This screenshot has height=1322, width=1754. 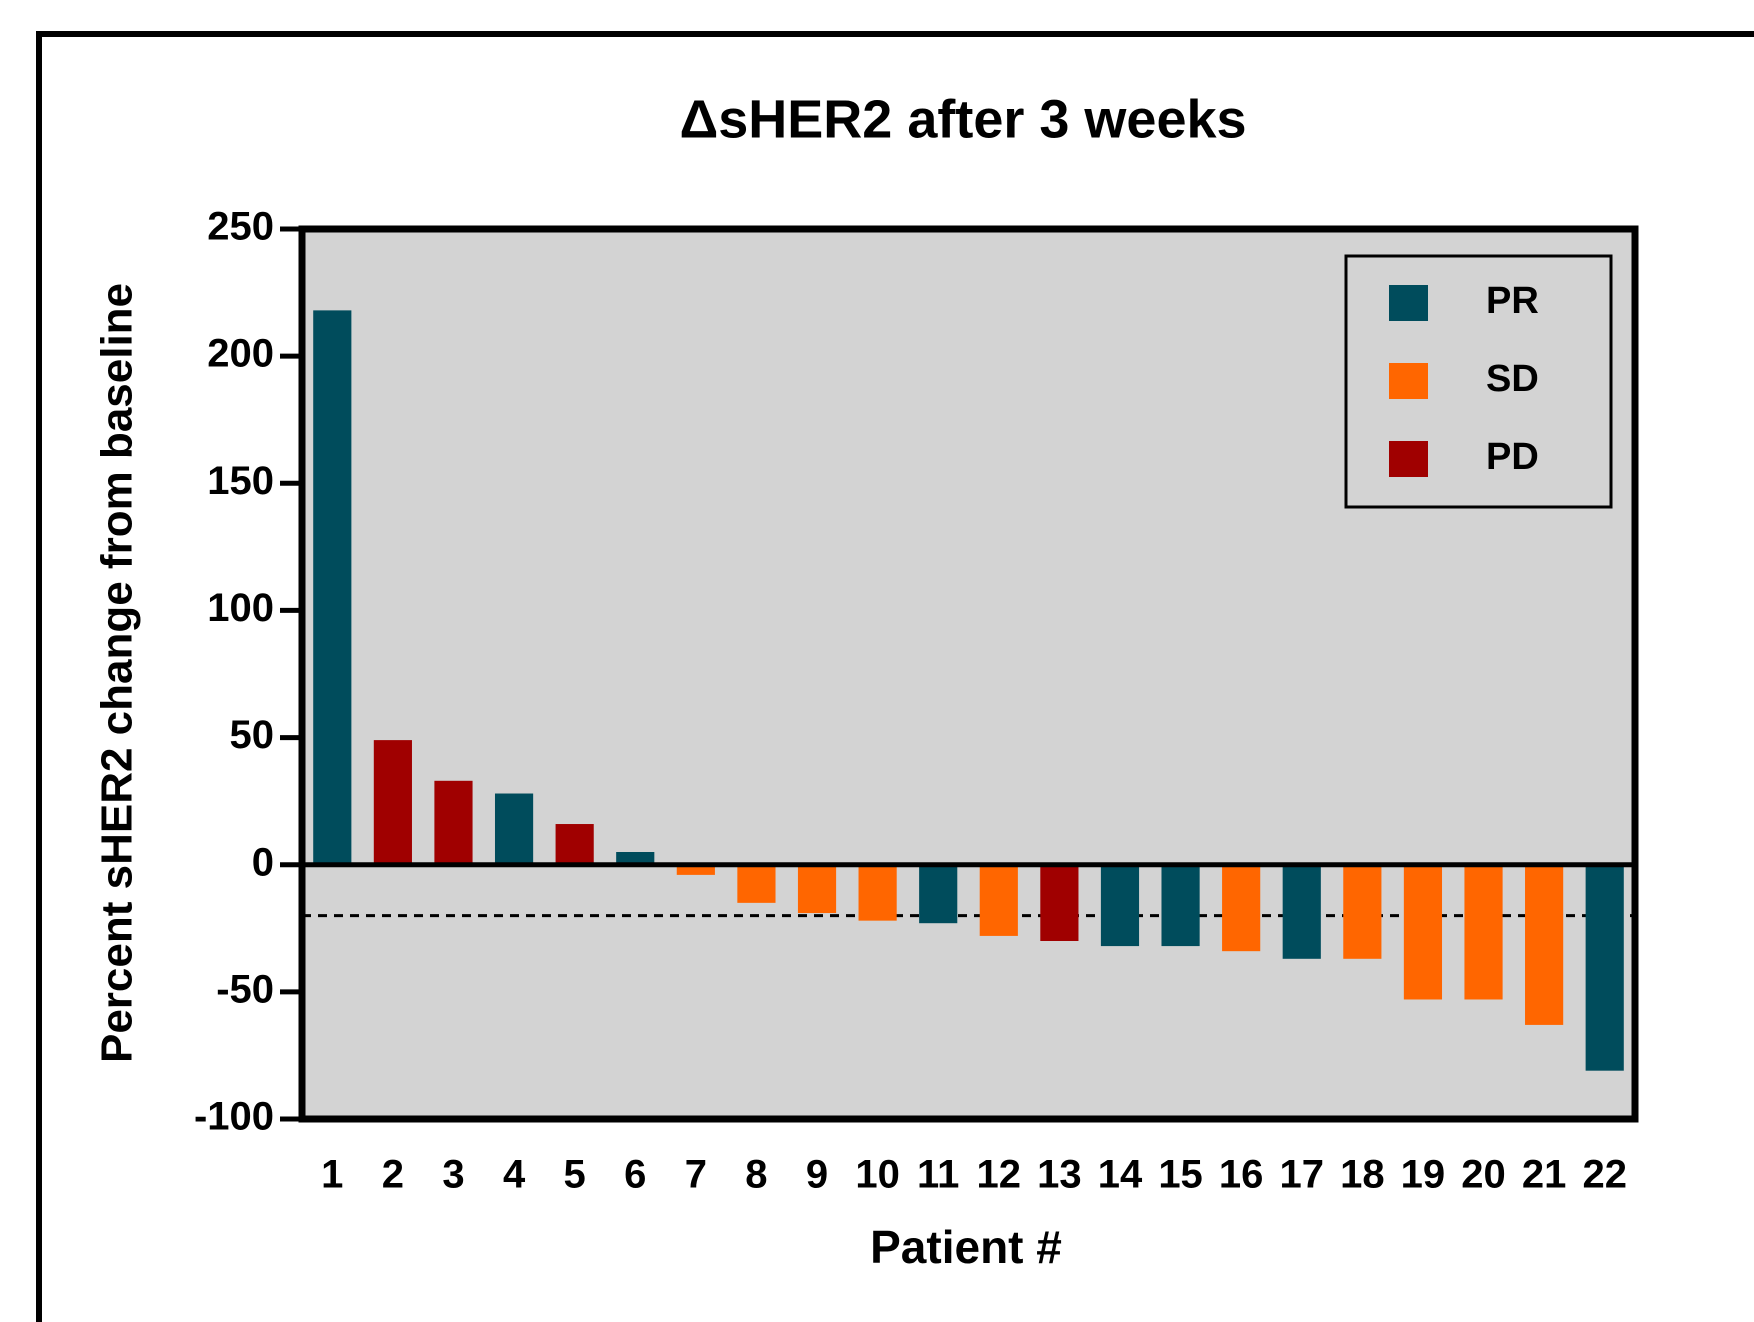 What do you see at coordinates (756, 1175) in the screenshot?
I see `x-tick-label: 8` at bounding box center [756, 1175].